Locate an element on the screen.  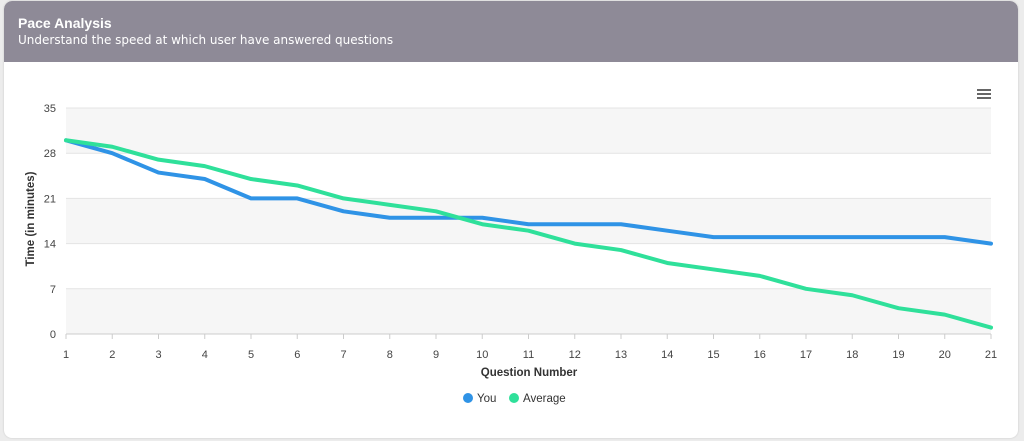
x-tick-label: 9 is located at coordinates (436, 355).